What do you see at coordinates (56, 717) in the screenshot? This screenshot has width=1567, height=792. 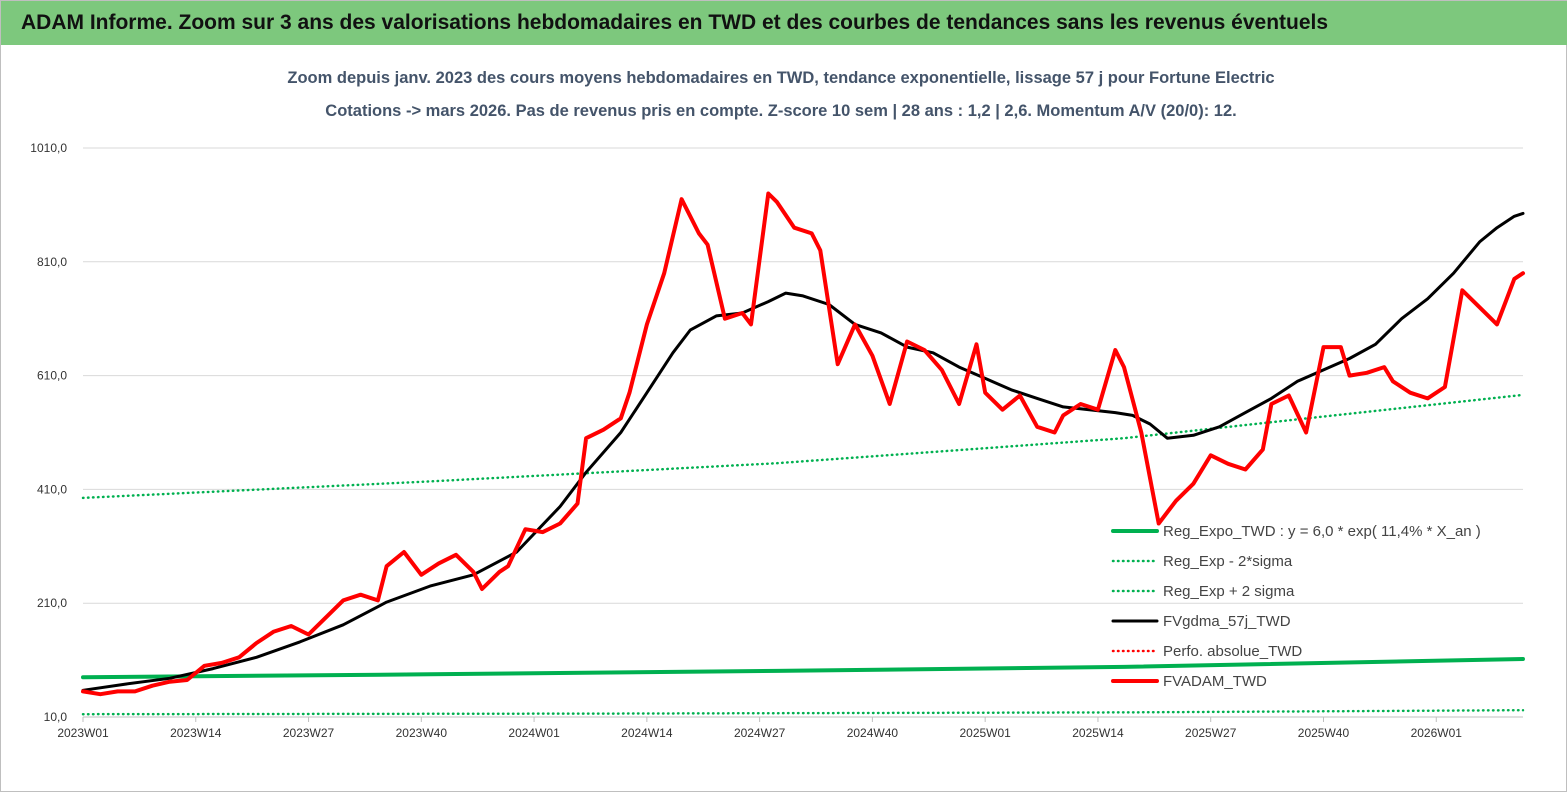 I see `y-tick-label: 10,0` at bounding box center [56, 717].